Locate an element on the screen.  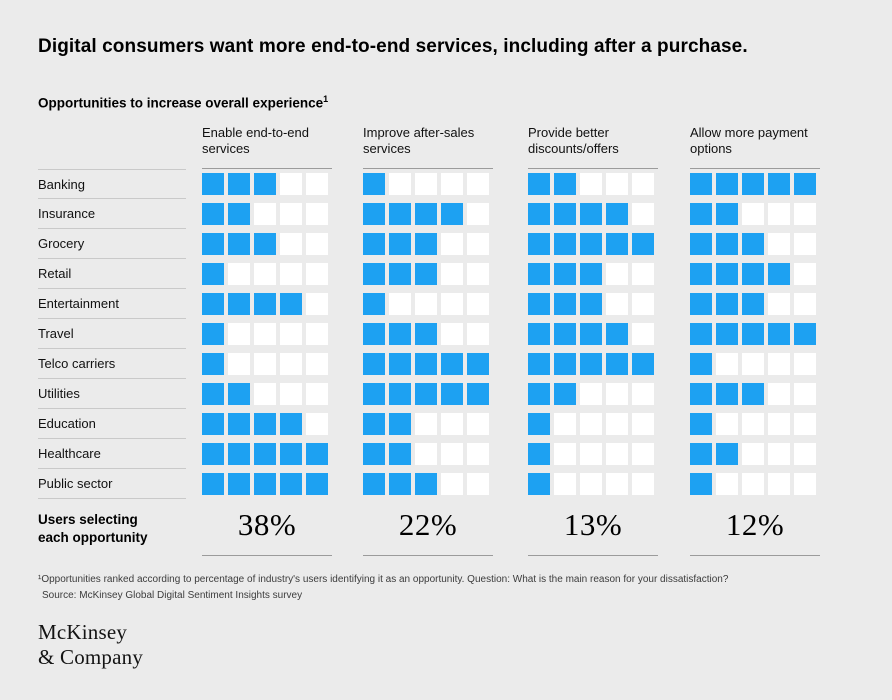
mckinsey-logo: McKinsey & Company is located at coordinates (90, 645).